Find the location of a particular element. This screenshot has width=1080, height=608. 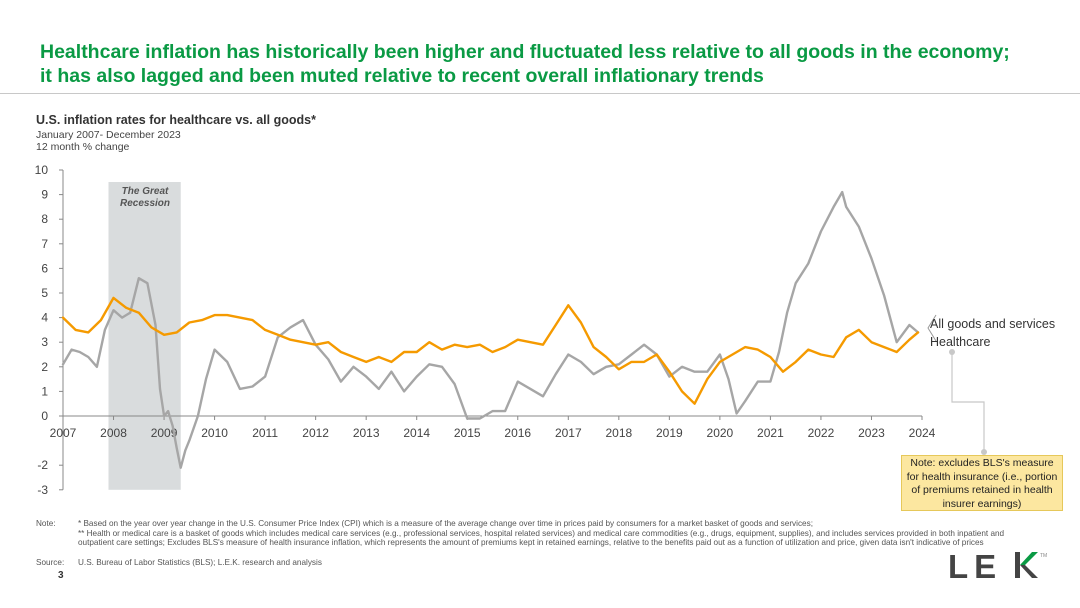

x-tick-label: 2024 is located at coordinates (922, 433).